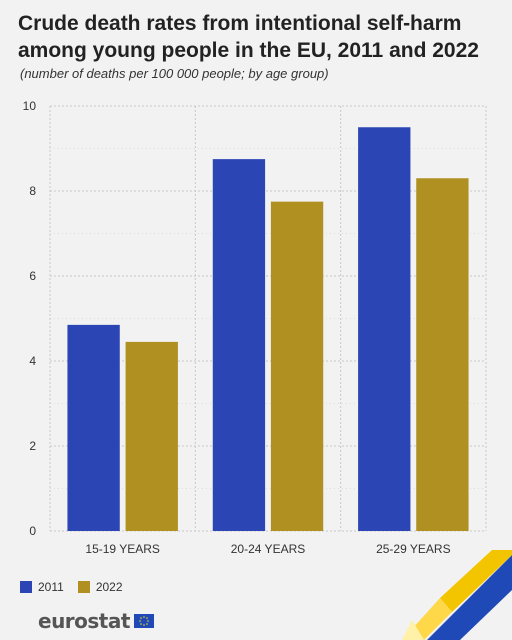 Image resolution: width=512 pixels, height=640 pixels. I want to click on x-tick-label: 20-24 YEARS, so click(268, 549).